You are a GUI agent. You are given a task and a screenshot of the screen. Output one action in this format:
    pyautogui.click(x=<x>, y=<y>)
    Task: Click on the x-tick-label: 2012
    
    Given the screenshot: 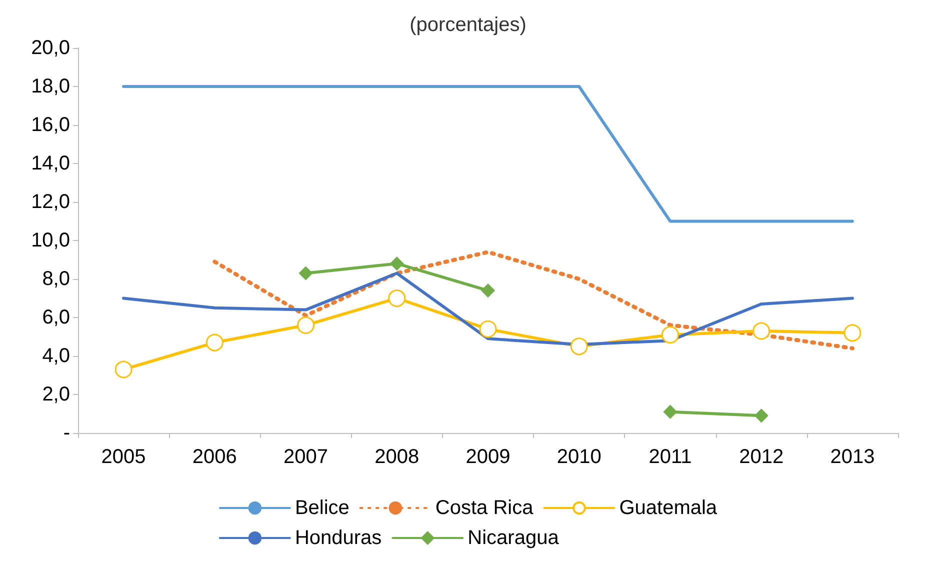 What is the action you would take?
    pyautogui.click(x=761, y=457)
    